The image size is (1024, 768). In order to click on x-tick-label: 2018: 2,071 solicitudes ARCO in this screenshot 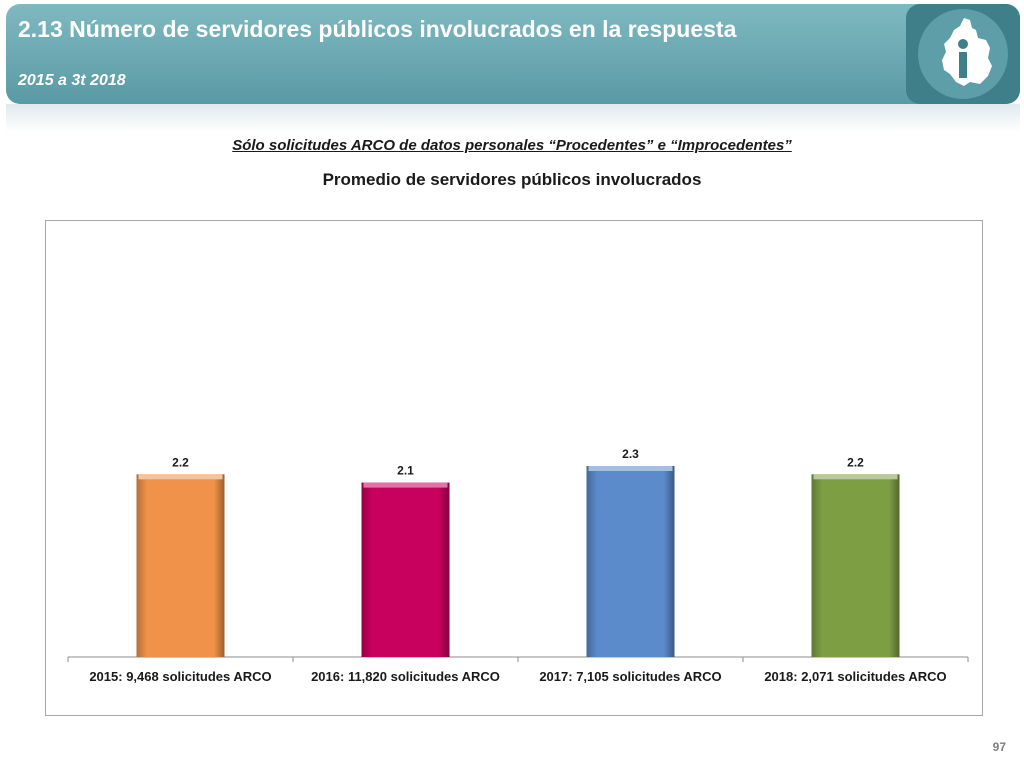, I will do `click(855, 676)`.